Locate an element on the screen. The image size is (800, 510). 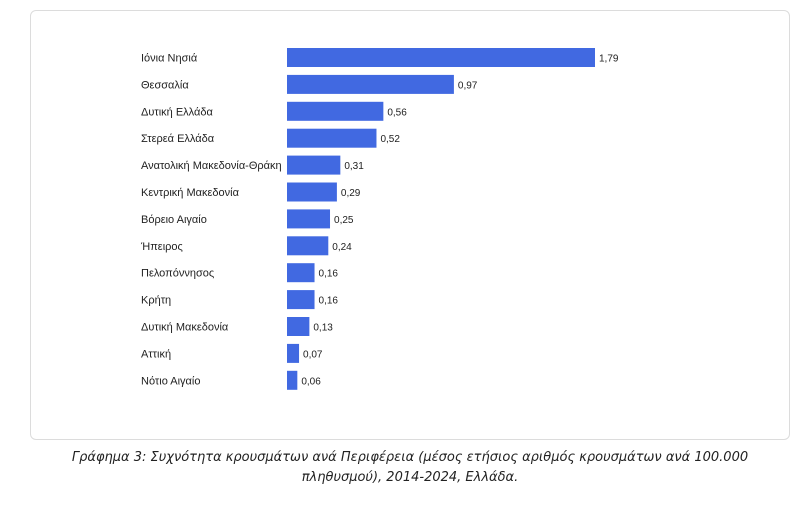
value-label: 0,52 is located at coordinates (390, 139).